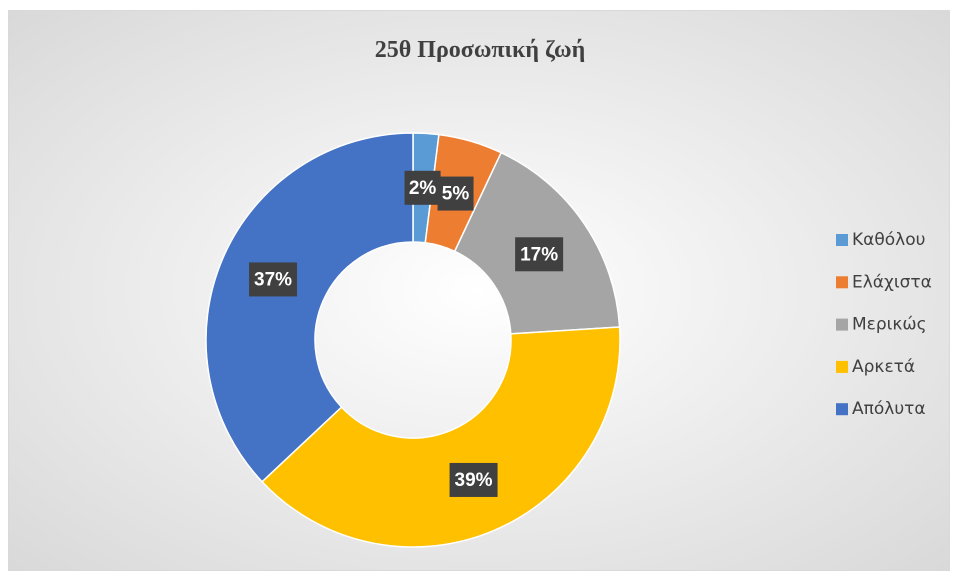 This screenshot has height=579, width=958. Describe the element at coordinates (480, 50) in the screenshot. I see `chart-title: 25θ Προσωπική ζωή` at that location.